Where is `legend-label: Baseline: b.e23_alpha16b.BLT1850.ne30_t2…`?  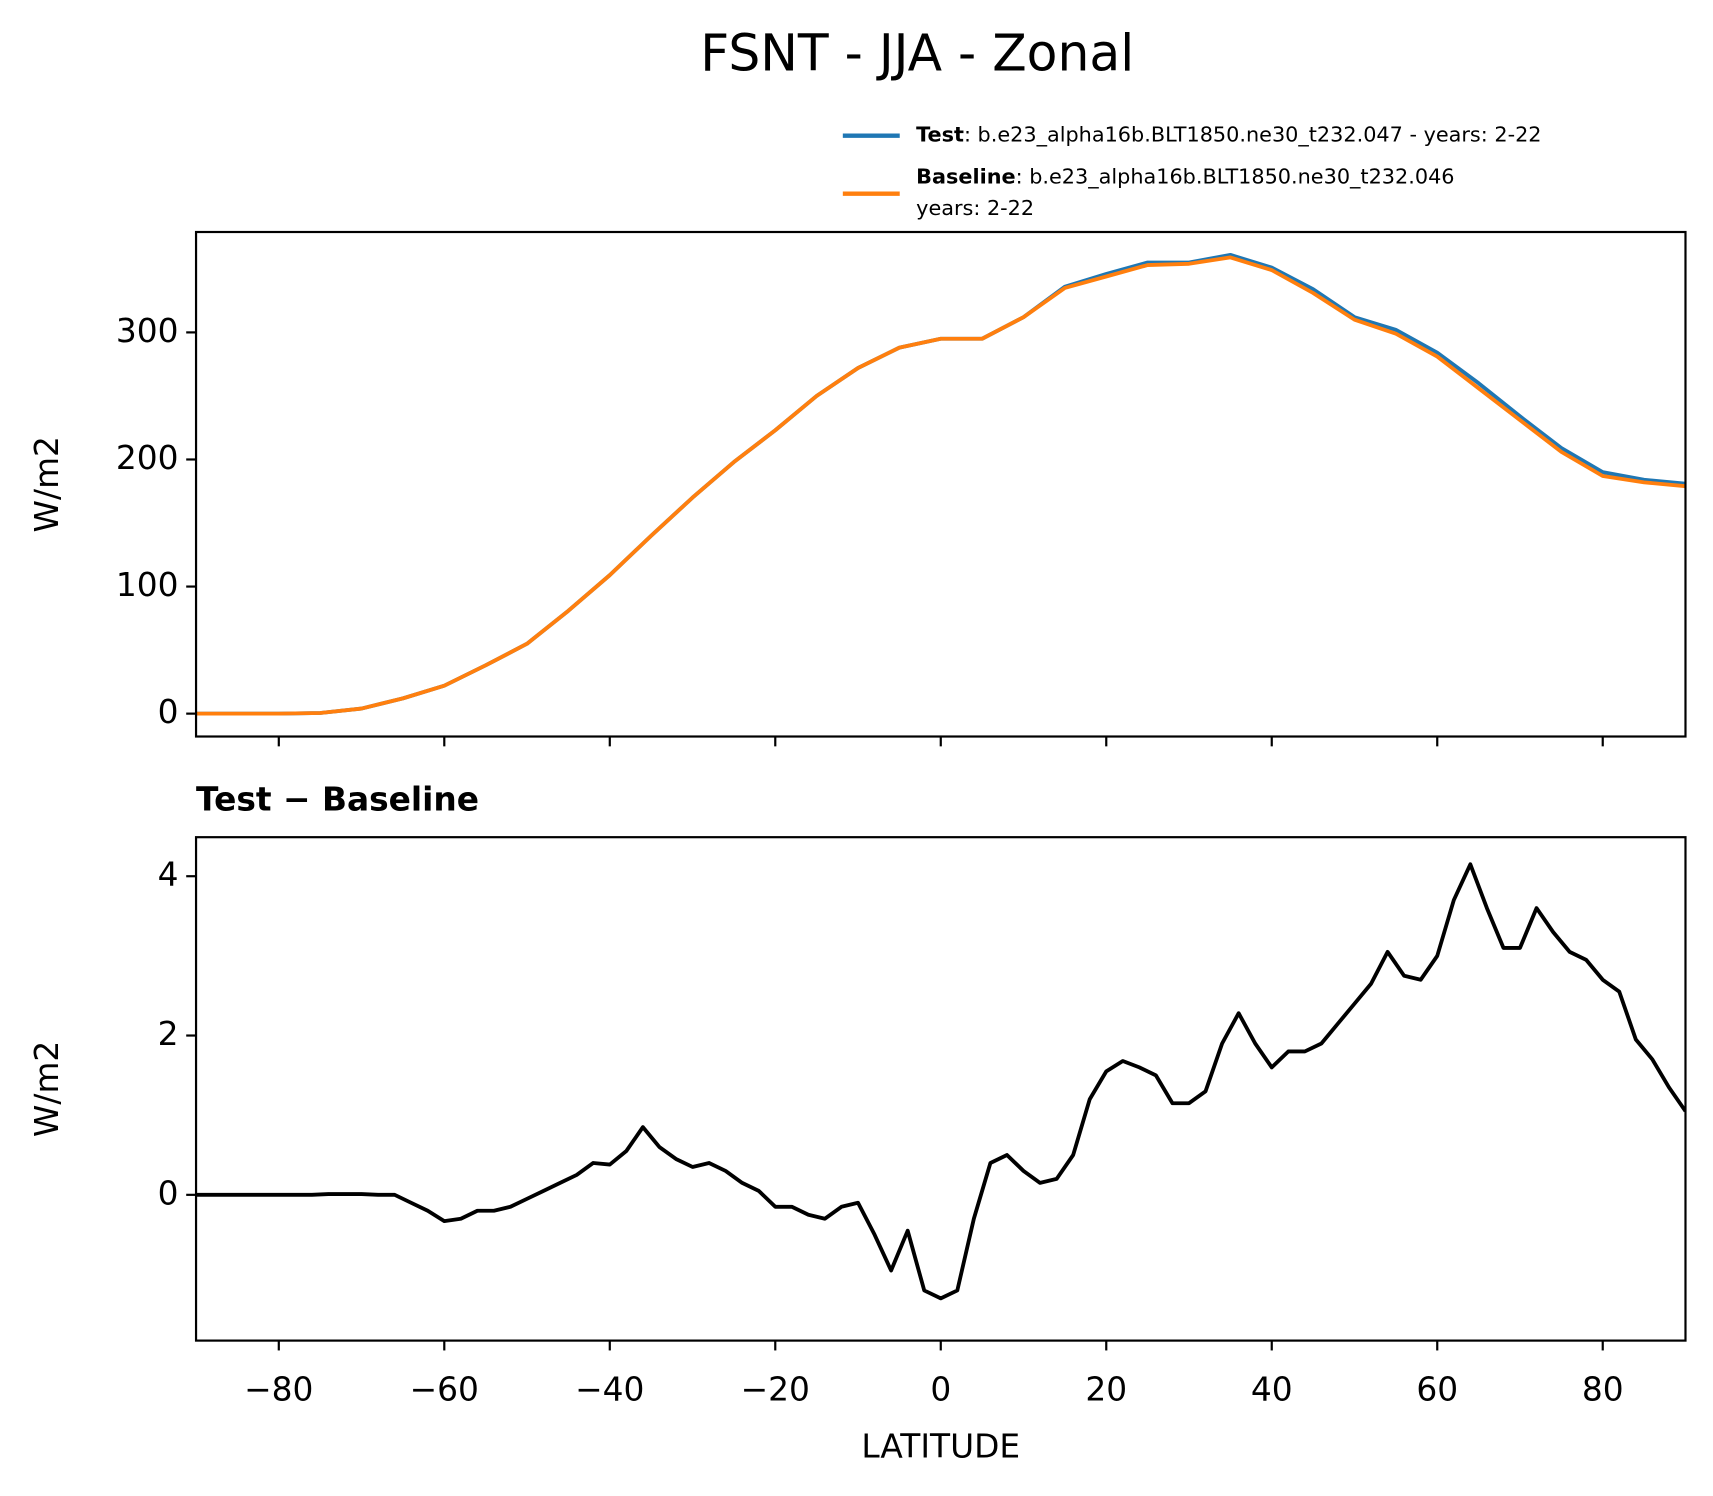
legend-label: Baseline: b.e23_alpha16b.BLT1850.ne30_t2… is located at coordinates (1185, 176).